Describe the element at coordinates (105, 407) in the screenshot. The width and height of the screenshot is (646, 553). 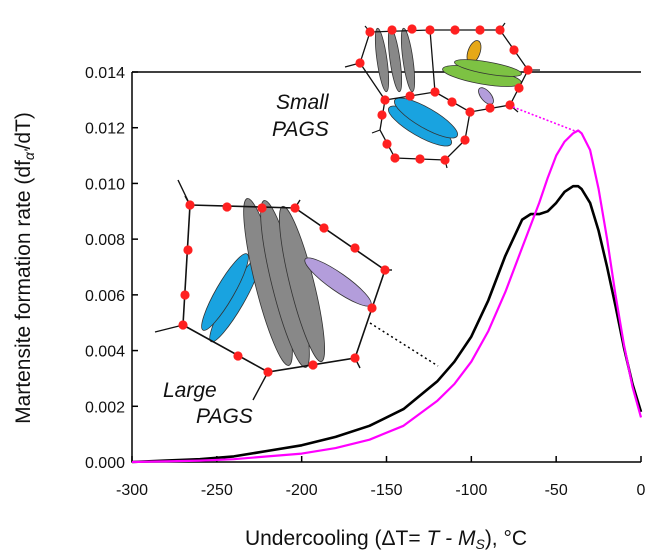
I see `y-tick-label: 0.002` at that location.